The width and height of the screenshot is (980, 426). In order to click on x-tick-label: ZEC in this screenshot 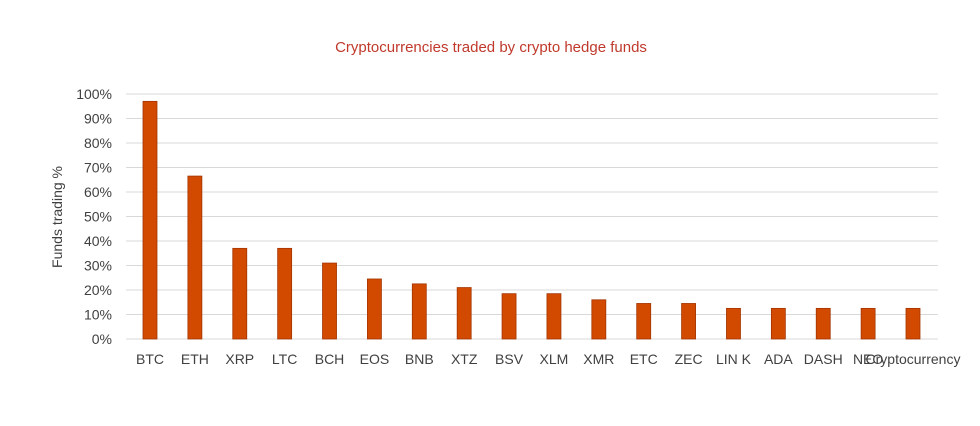, I will do `click(689, 359)`.